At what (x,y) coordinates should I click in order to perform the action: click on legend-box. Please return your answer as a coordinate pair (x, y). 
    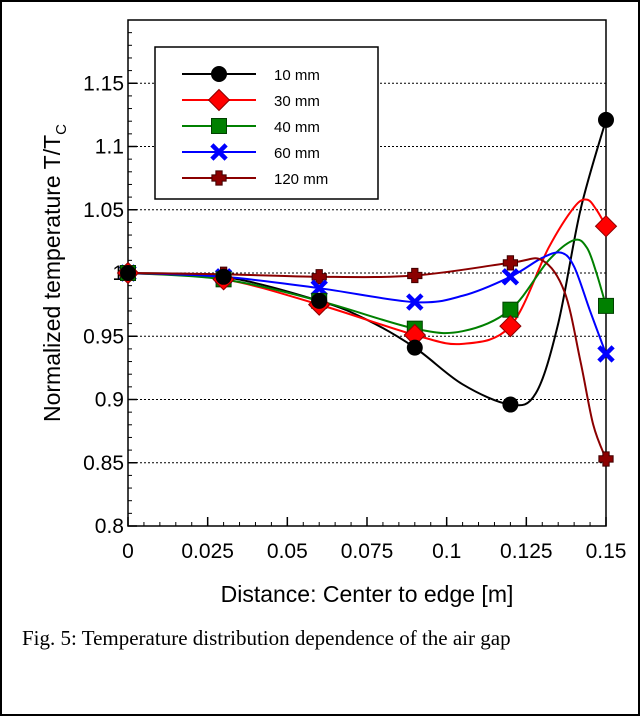
    Looking at the image, I should click on (266, 123).